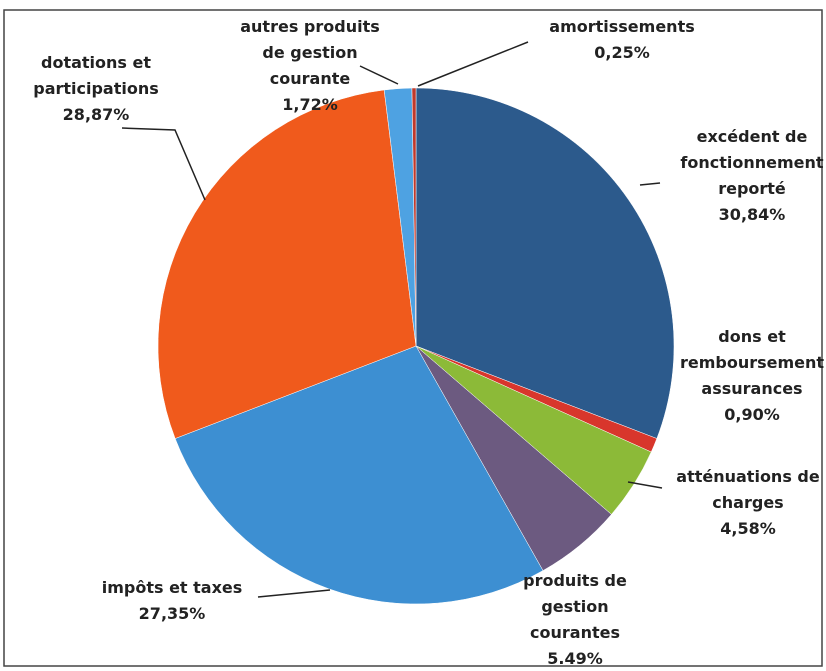 The image size is (826, 671). I want to click on label-line: courantes, so click(575, 632).